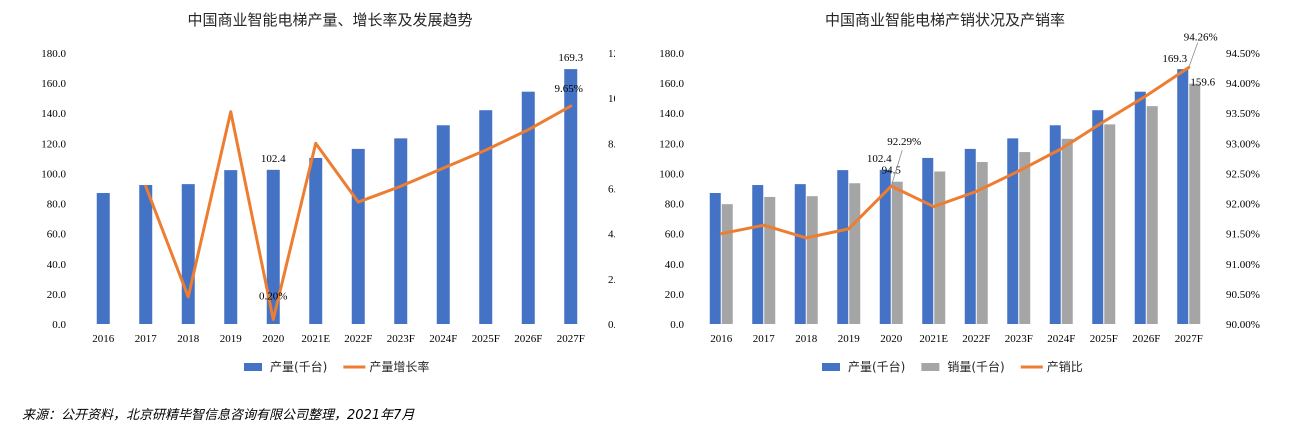  Describe the element at coordinates (443, 339) in the screenshot. I see `x-tick-label: 2024F` at that location.